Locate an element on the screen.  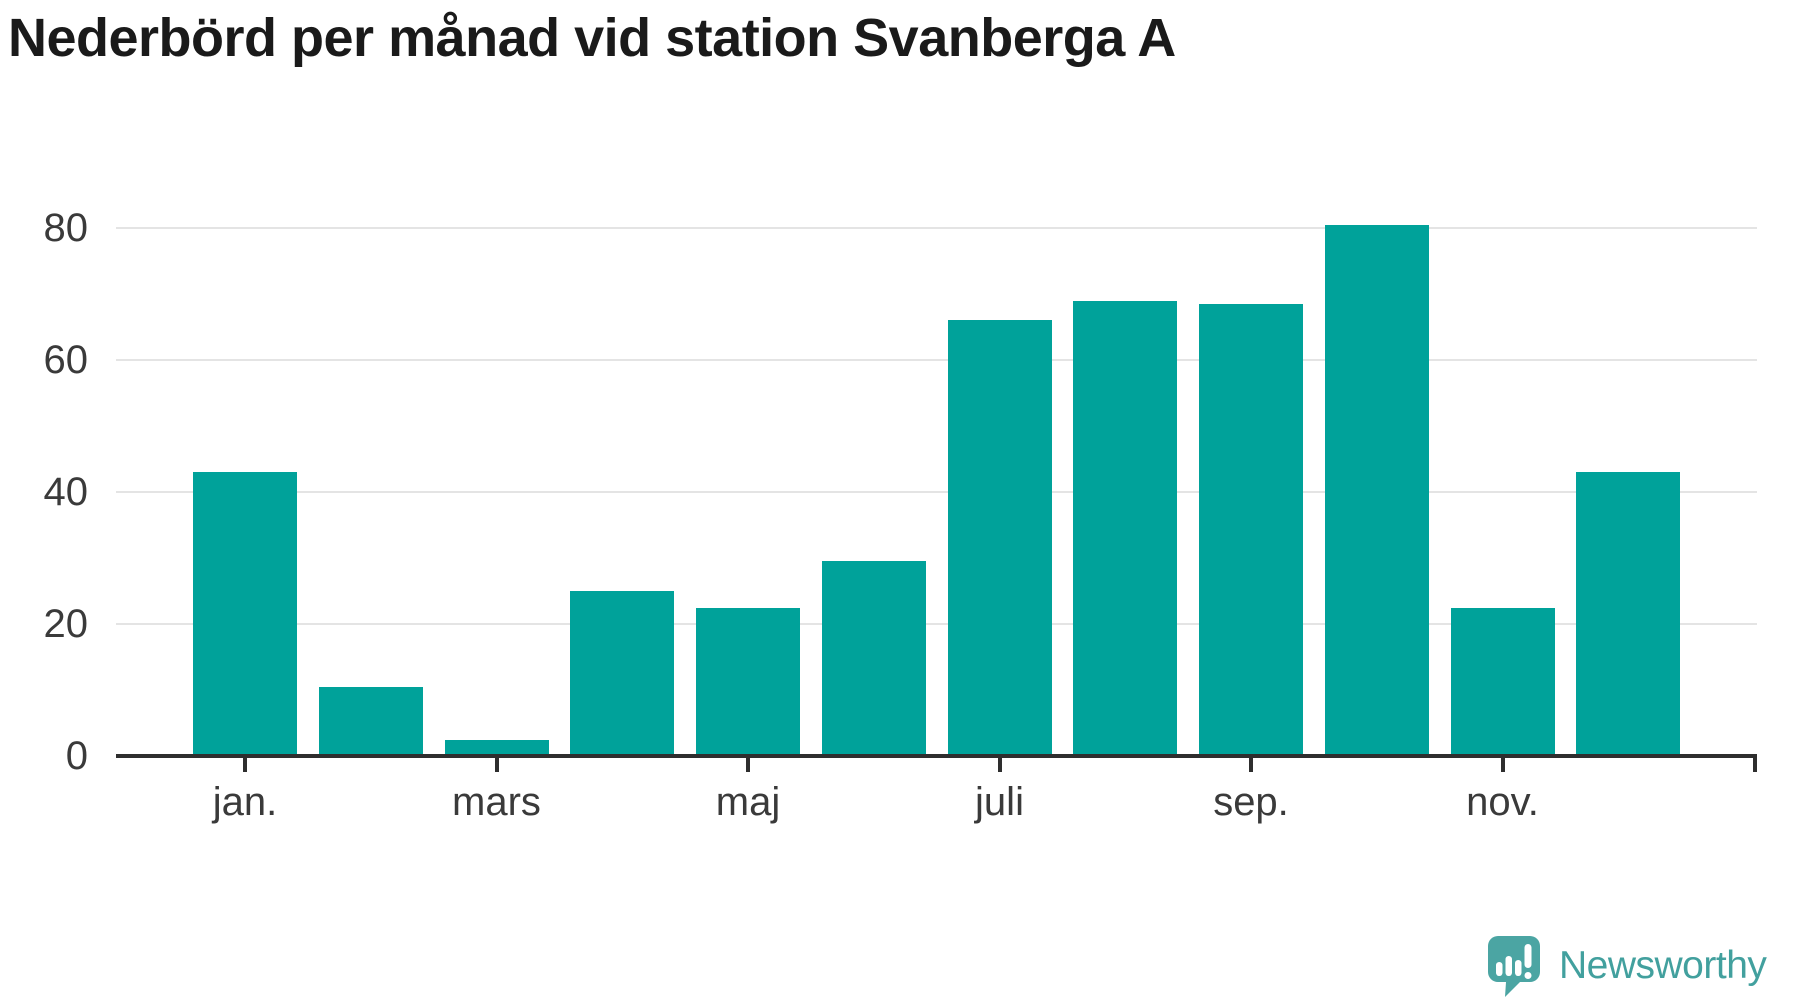
speech-bubble-shape is located at coordinates (1514, 966).